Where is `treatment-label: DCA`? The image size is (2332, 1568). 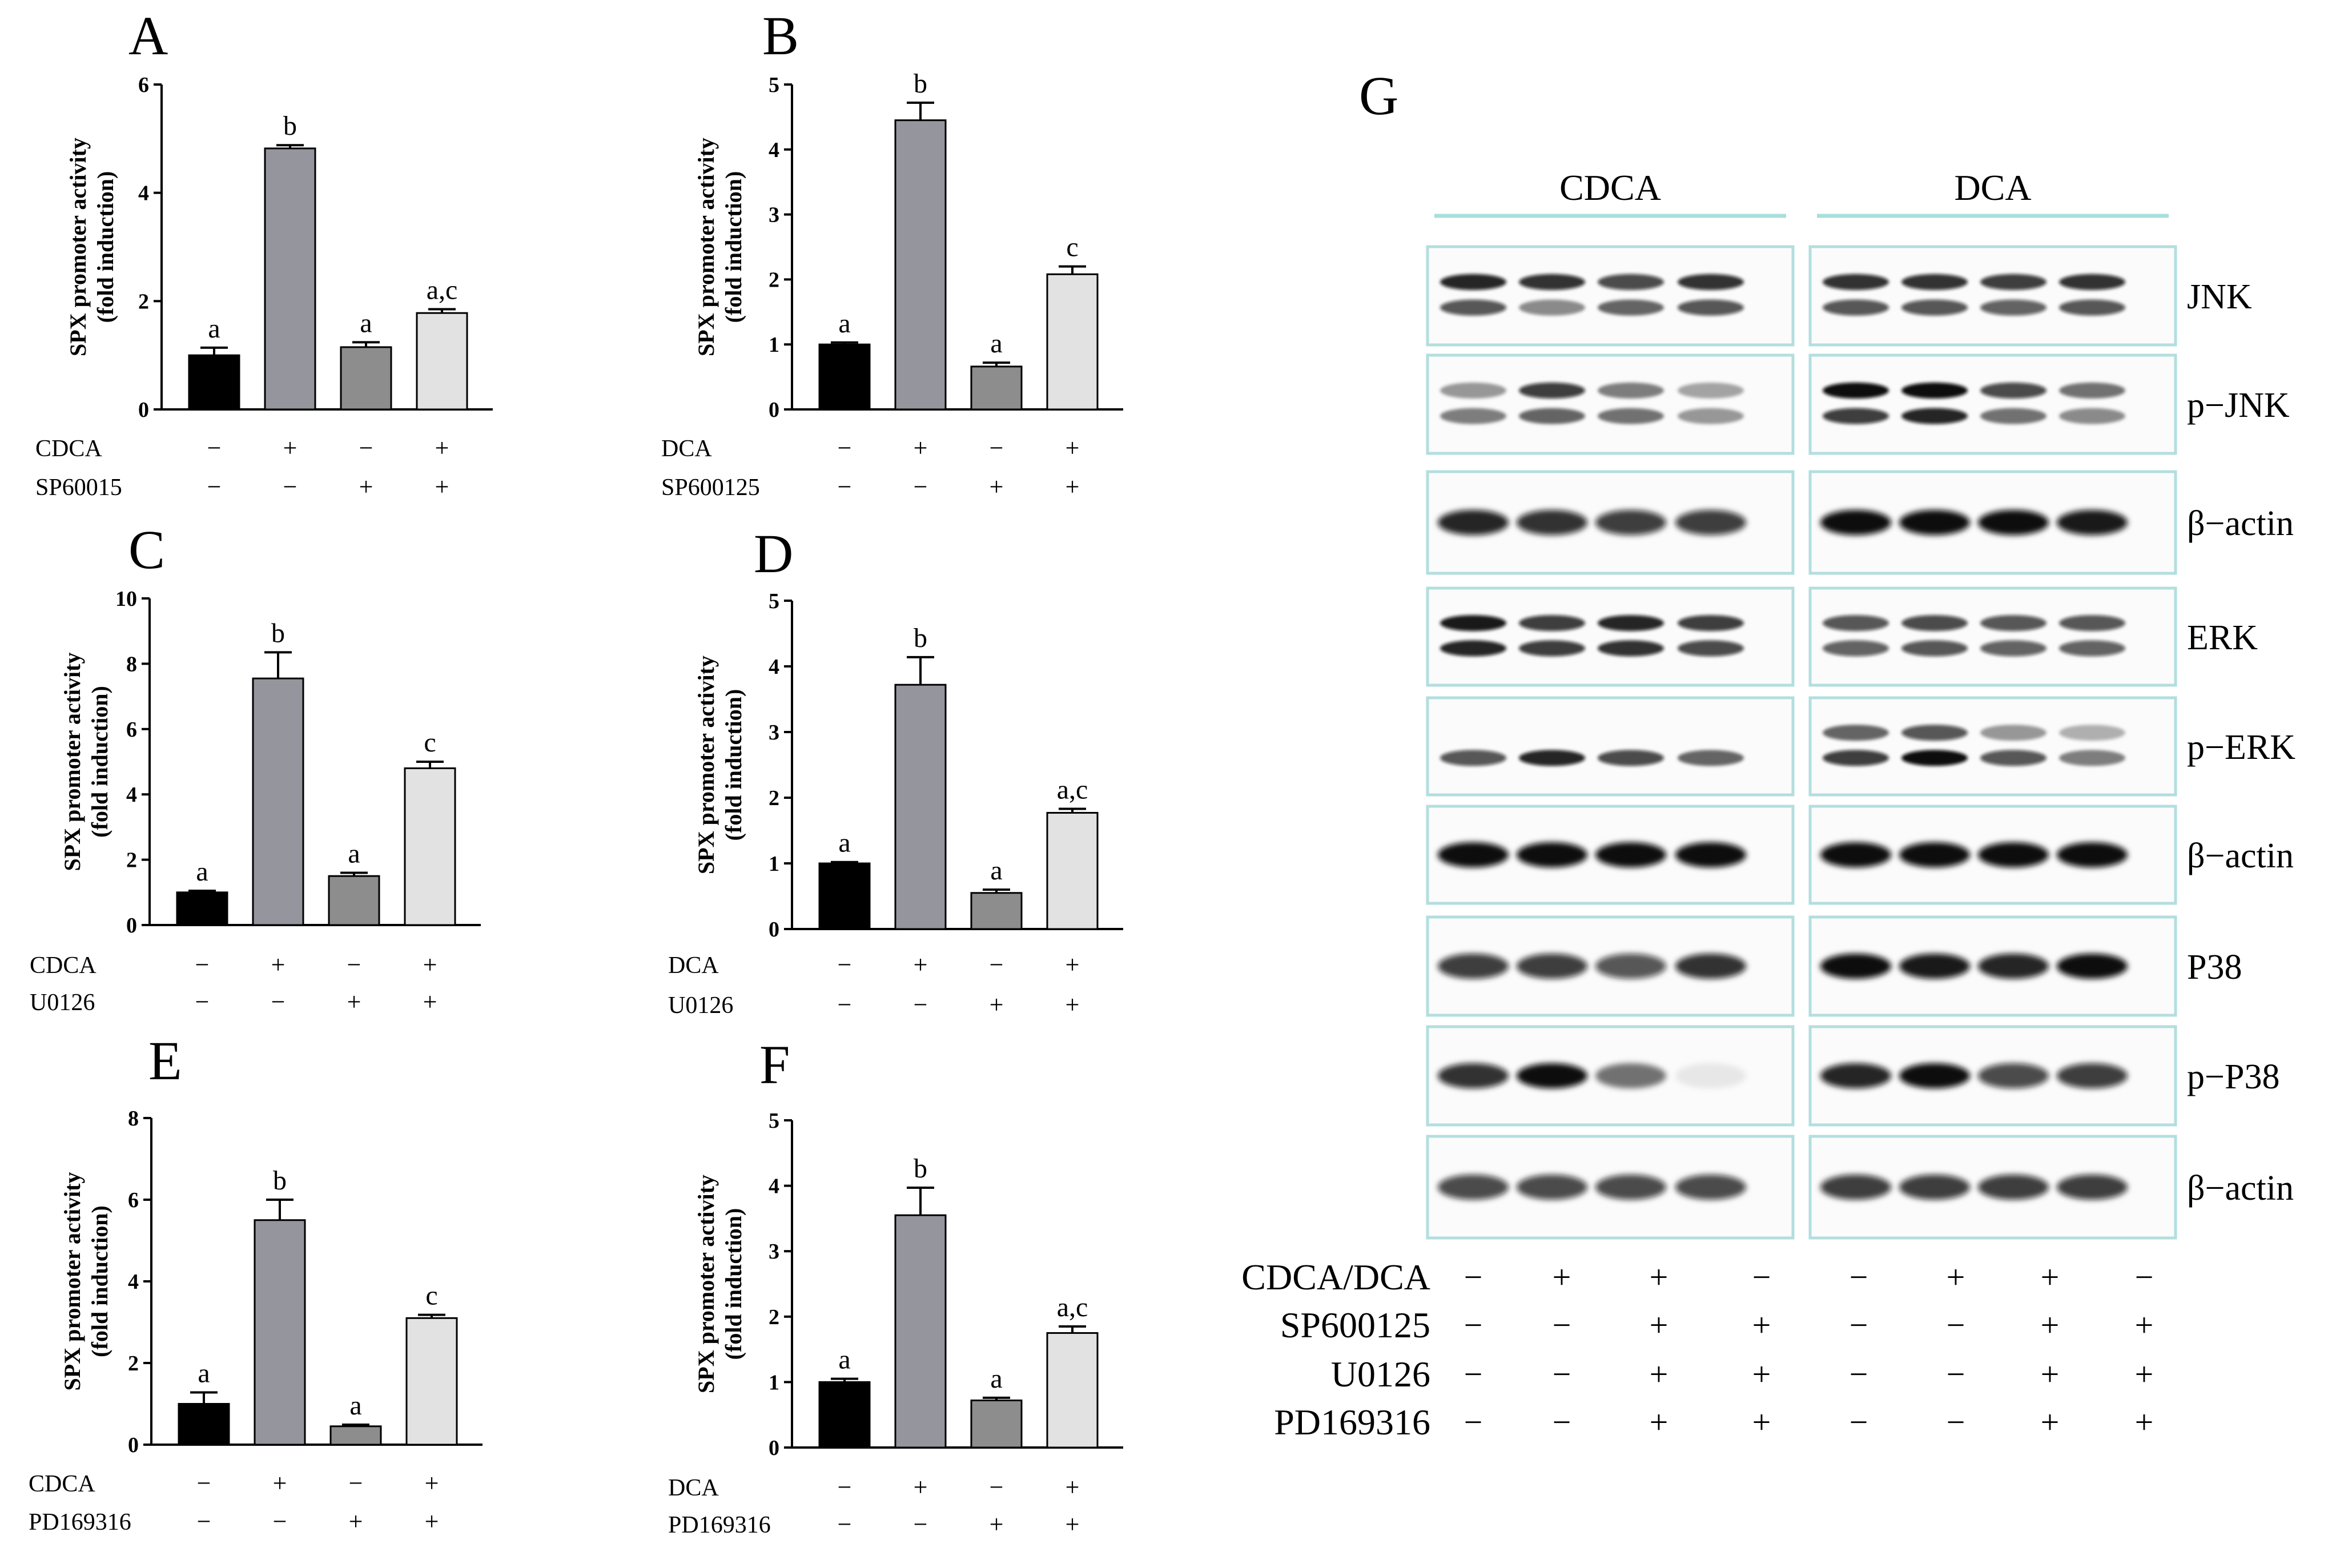
treatment-label: DCA is located at coordinates (693, 1488).